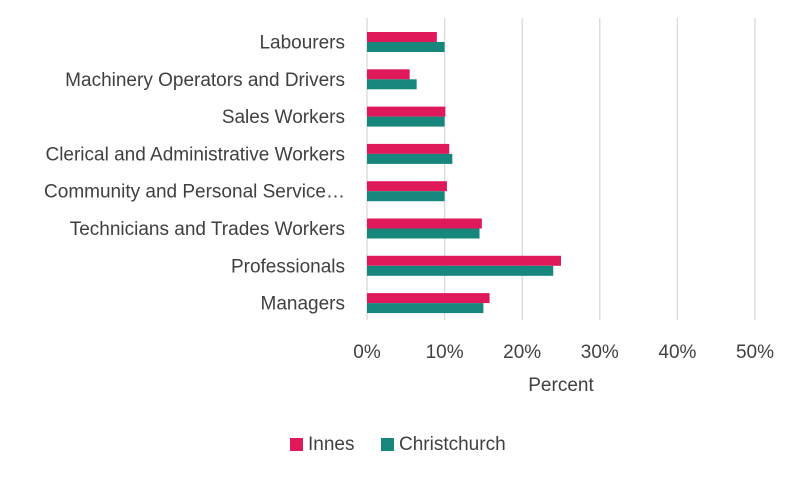 Image resolution: width=800 pixels, height=479 pixels. I want to click on legend-label: Innes, so click(331, 444).